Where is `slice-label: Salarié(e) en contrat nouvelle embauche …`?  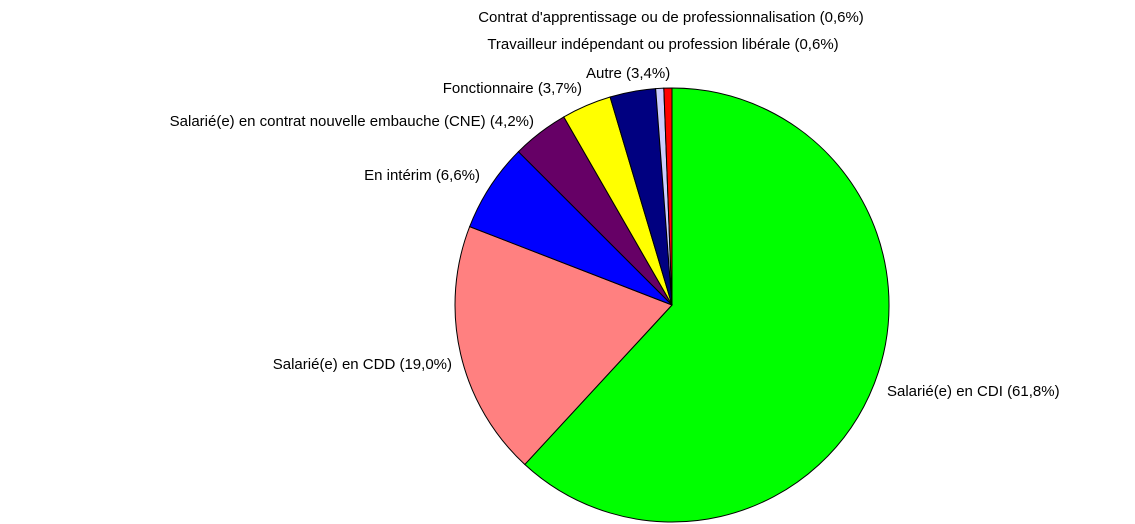 slice-label: Salarié(e) en contrat nouvelle embauche … is located at coordinates (352, 121).